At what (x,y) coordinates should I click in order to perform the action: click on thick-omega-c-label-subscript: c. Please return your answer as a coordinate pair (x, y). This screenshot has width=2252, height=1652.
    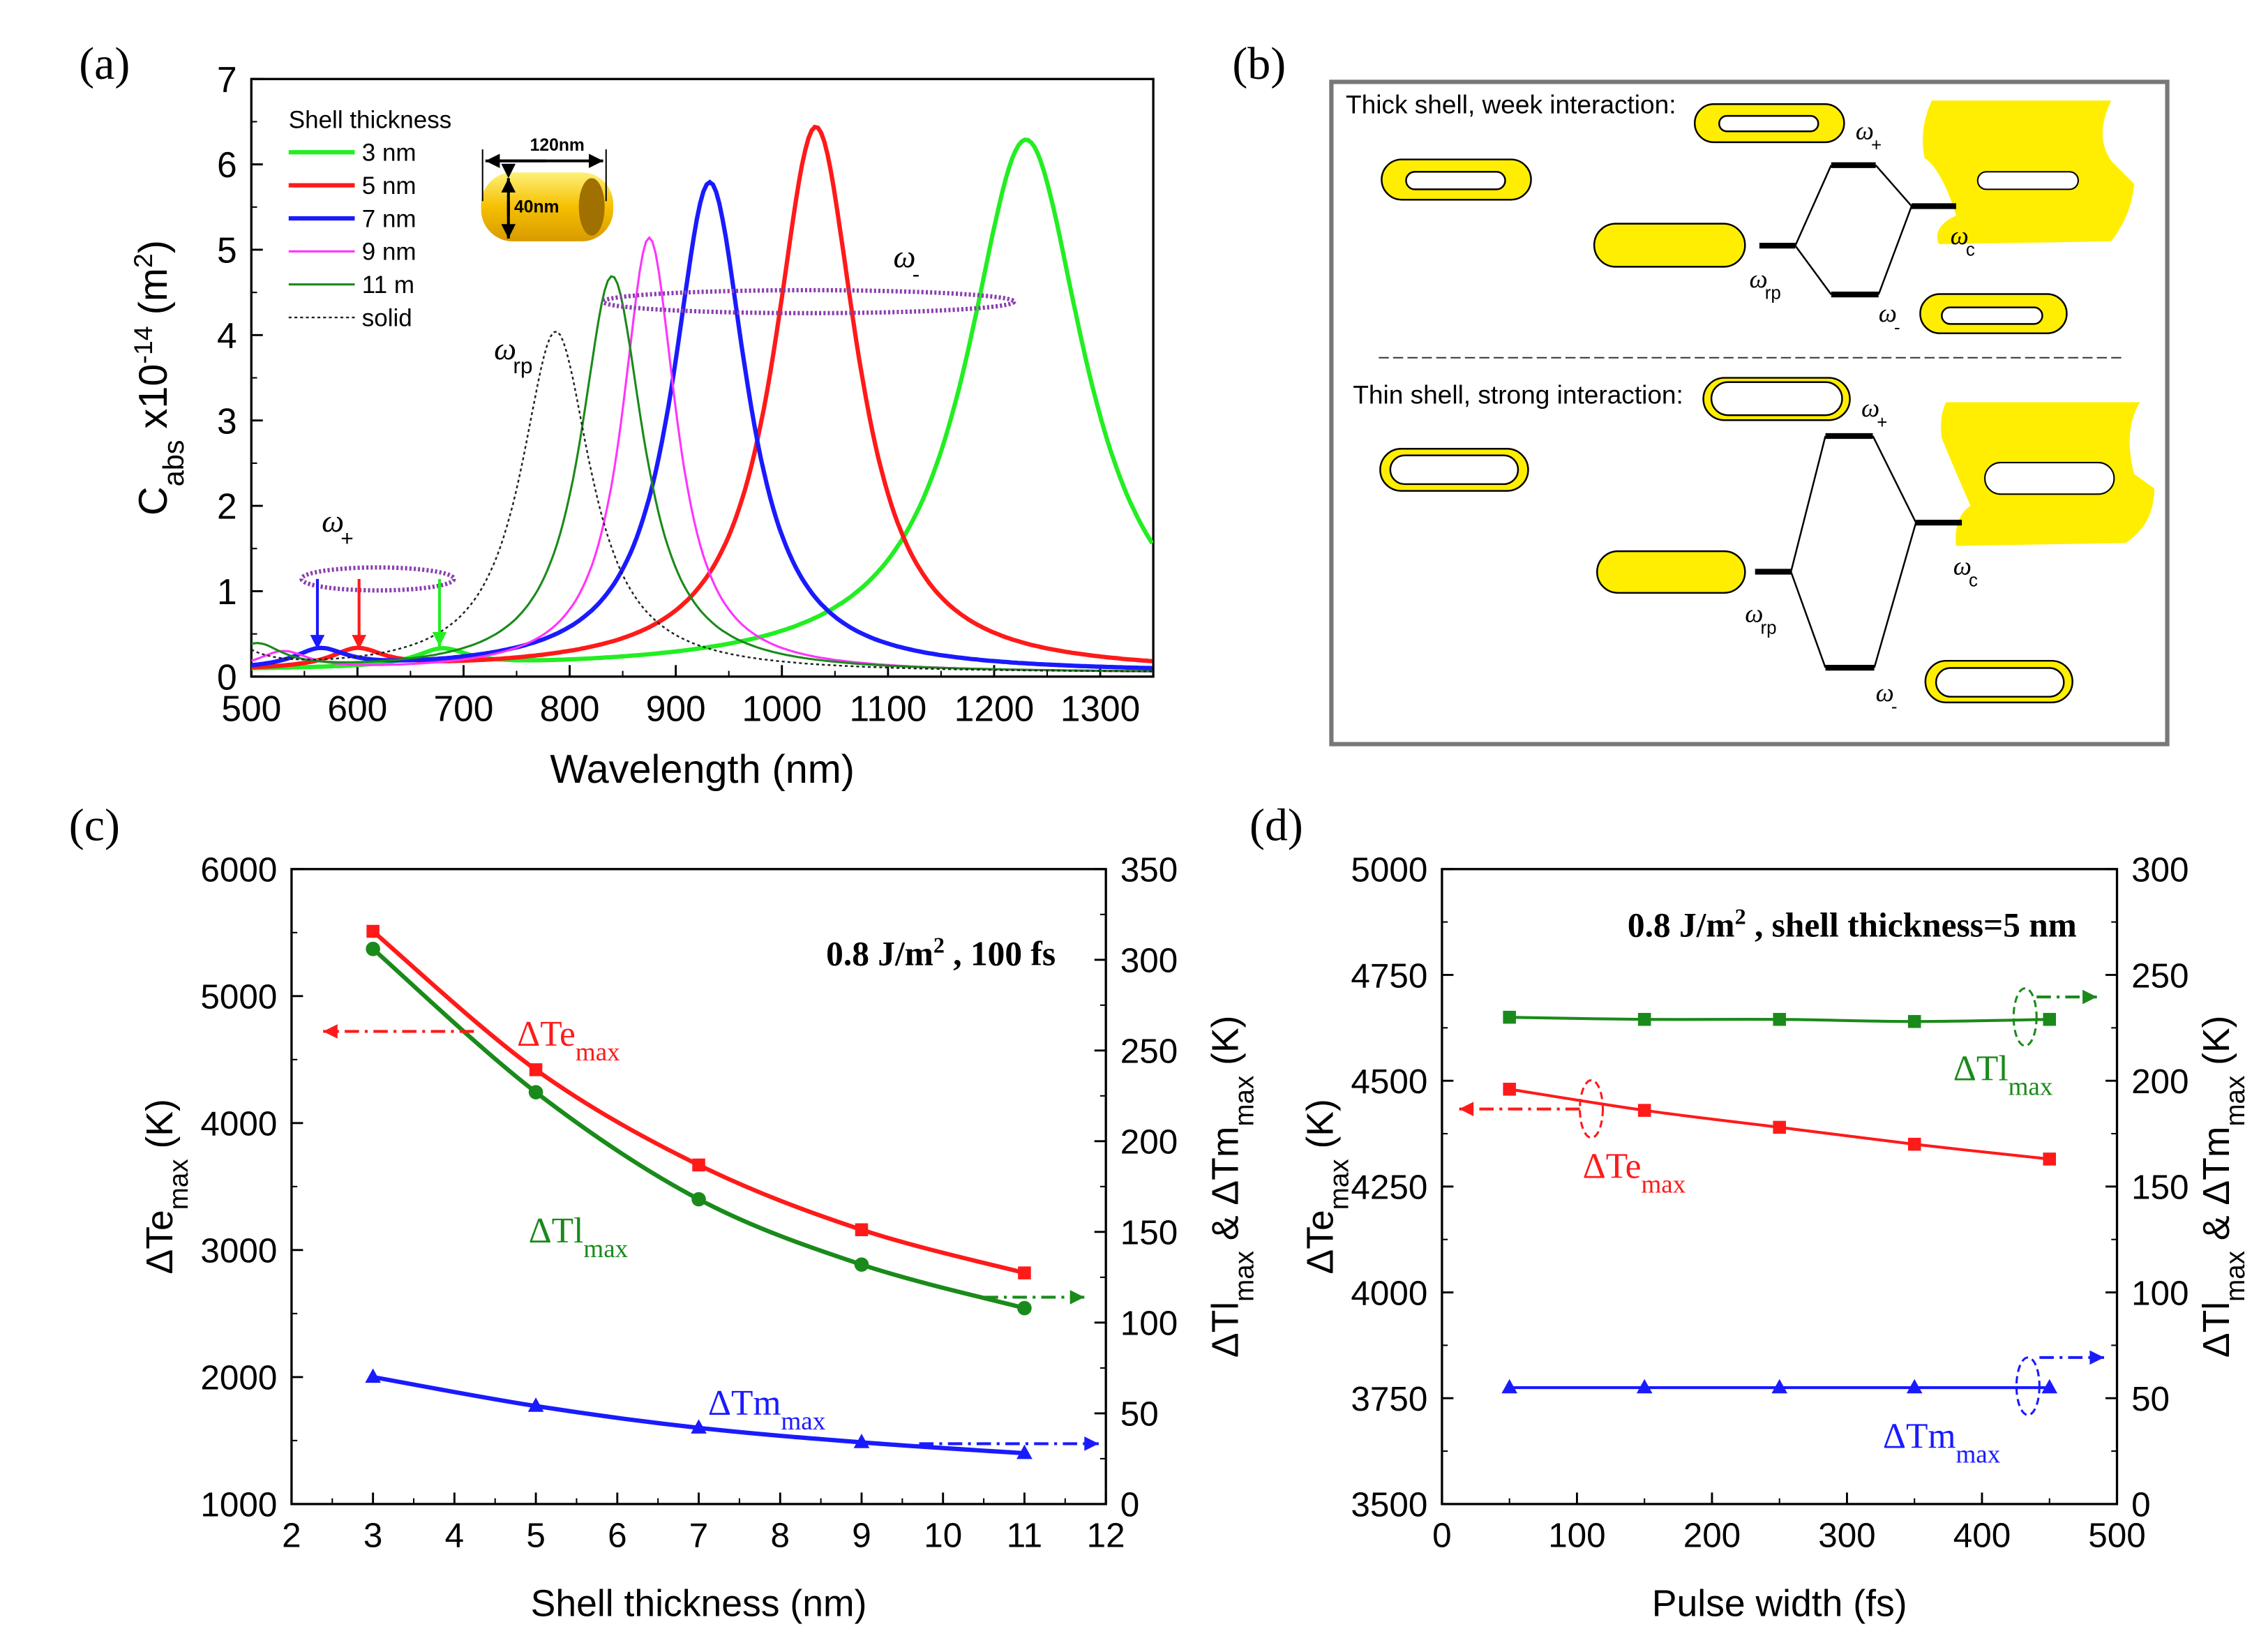
    Looking at the image, I should click on (1970, 250).